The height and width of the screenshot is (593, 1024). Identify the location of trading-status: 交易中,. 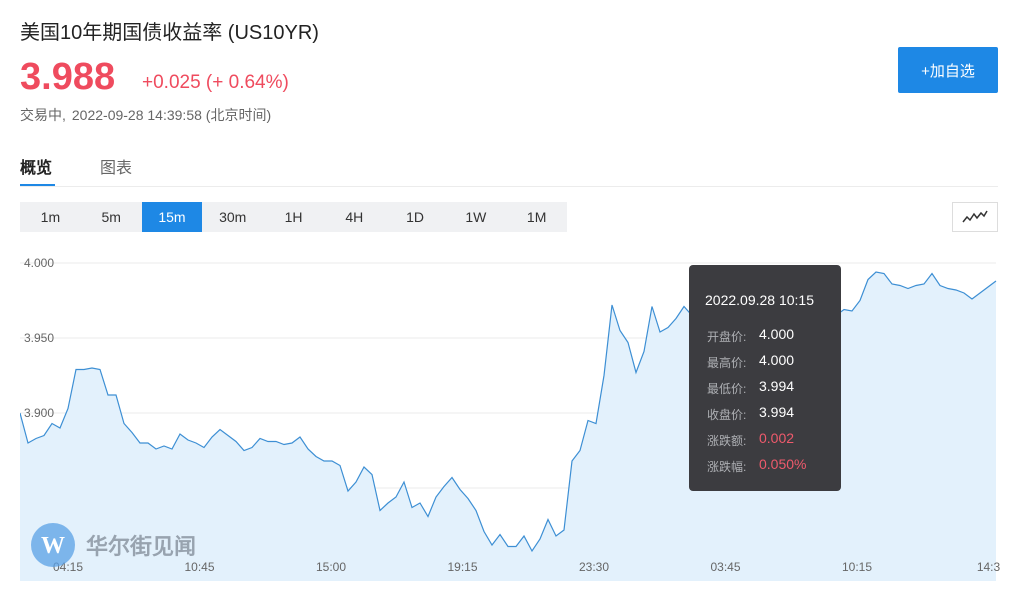
(43, 115).